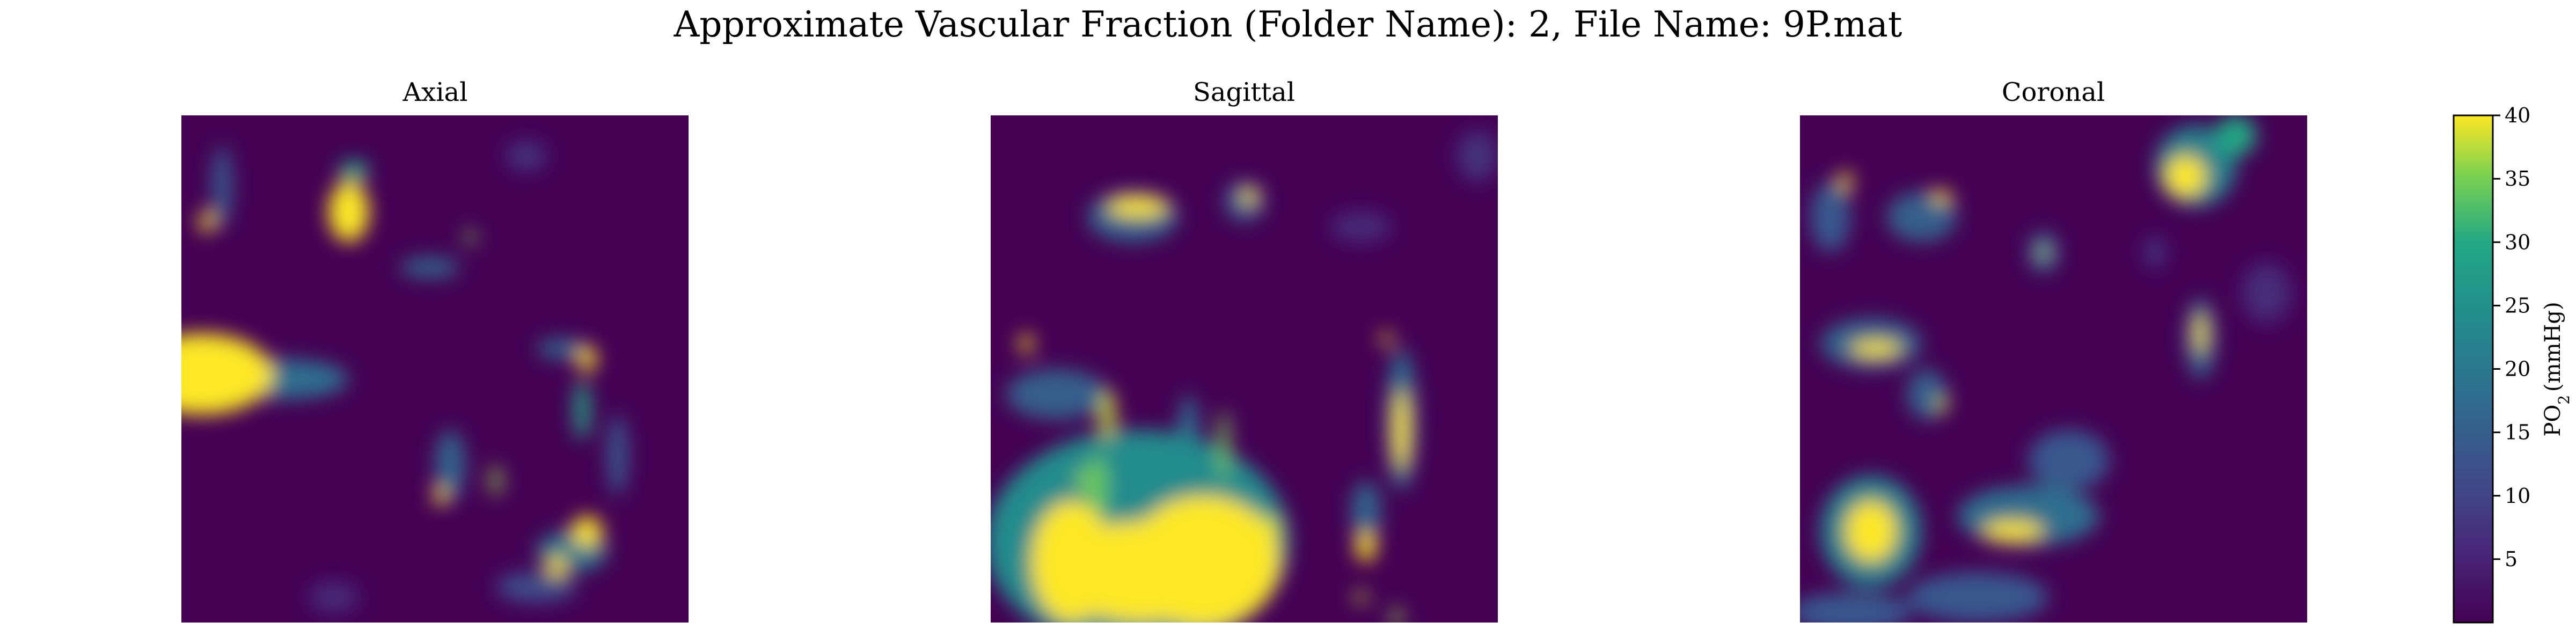 The image size is (2576, 644). What do you see at coordinates (2511, 559) in the screenshot?
I see `colorbar-tick-label: 5` at bounding box center [2511, 559].